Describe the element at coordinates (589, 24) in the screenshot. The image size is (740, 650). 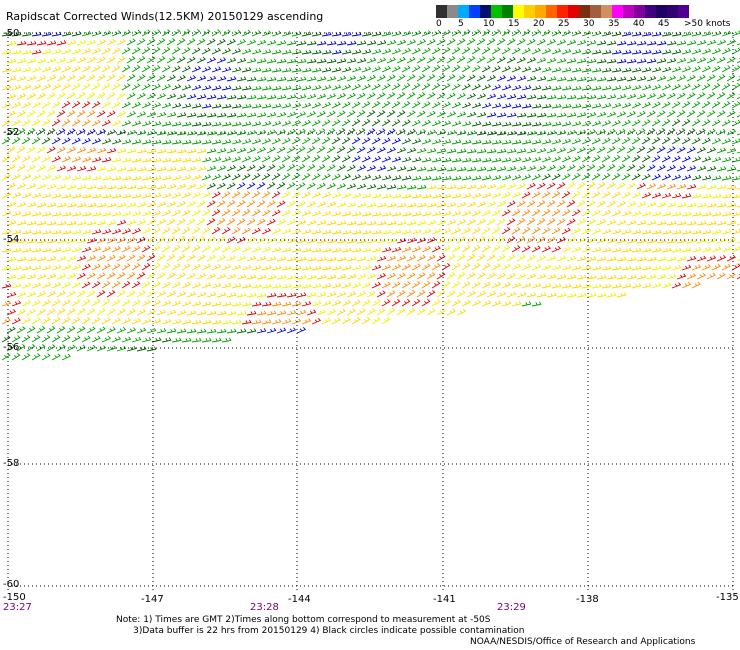
I see `legend-label: 30` at that location.